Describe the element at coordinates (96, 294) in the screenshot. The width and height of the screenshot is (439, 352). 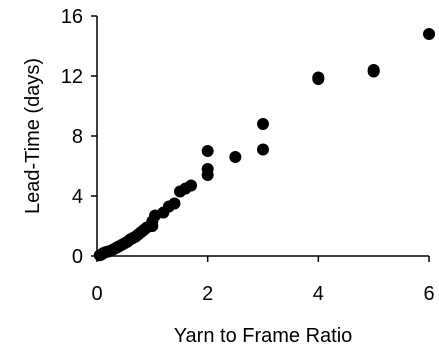
I see `x-tick-label: 0` at that location.